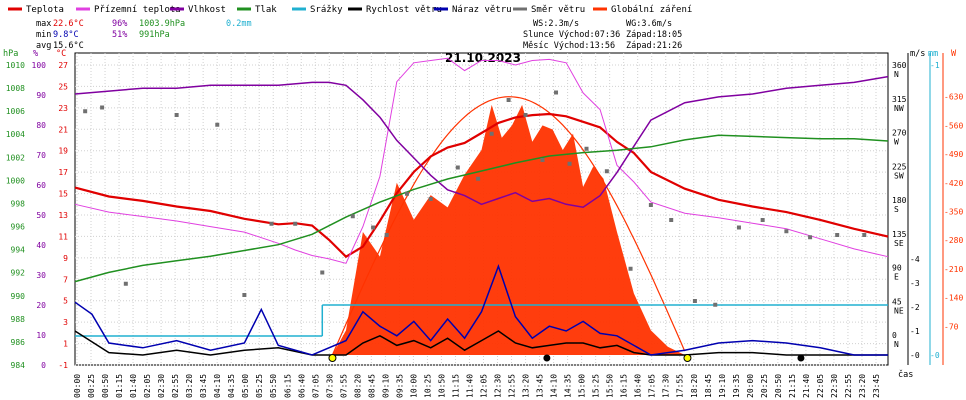  I want to click on wind-tick: -1, so click(915, 331).